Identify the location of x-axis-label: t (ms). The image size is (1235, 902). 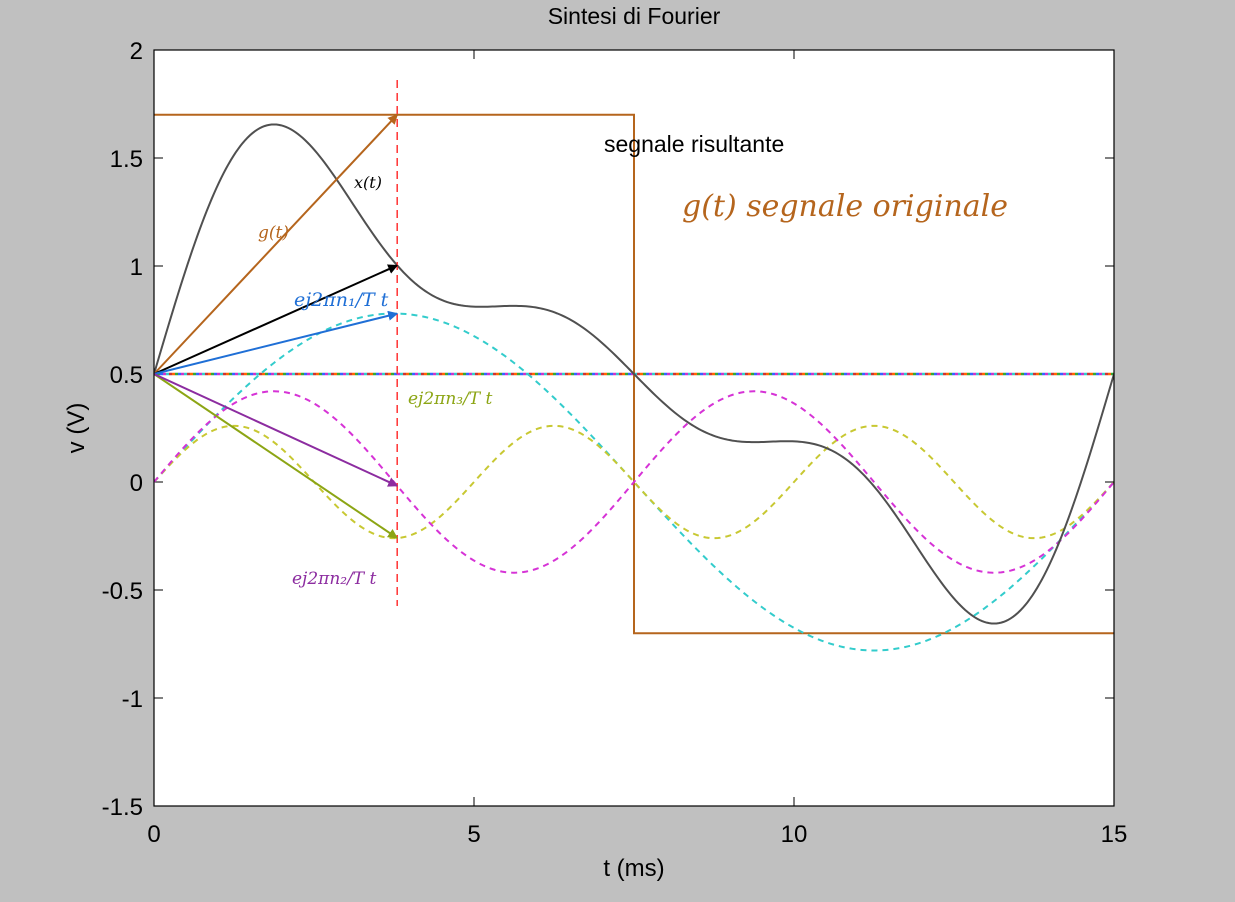
(633, 868).